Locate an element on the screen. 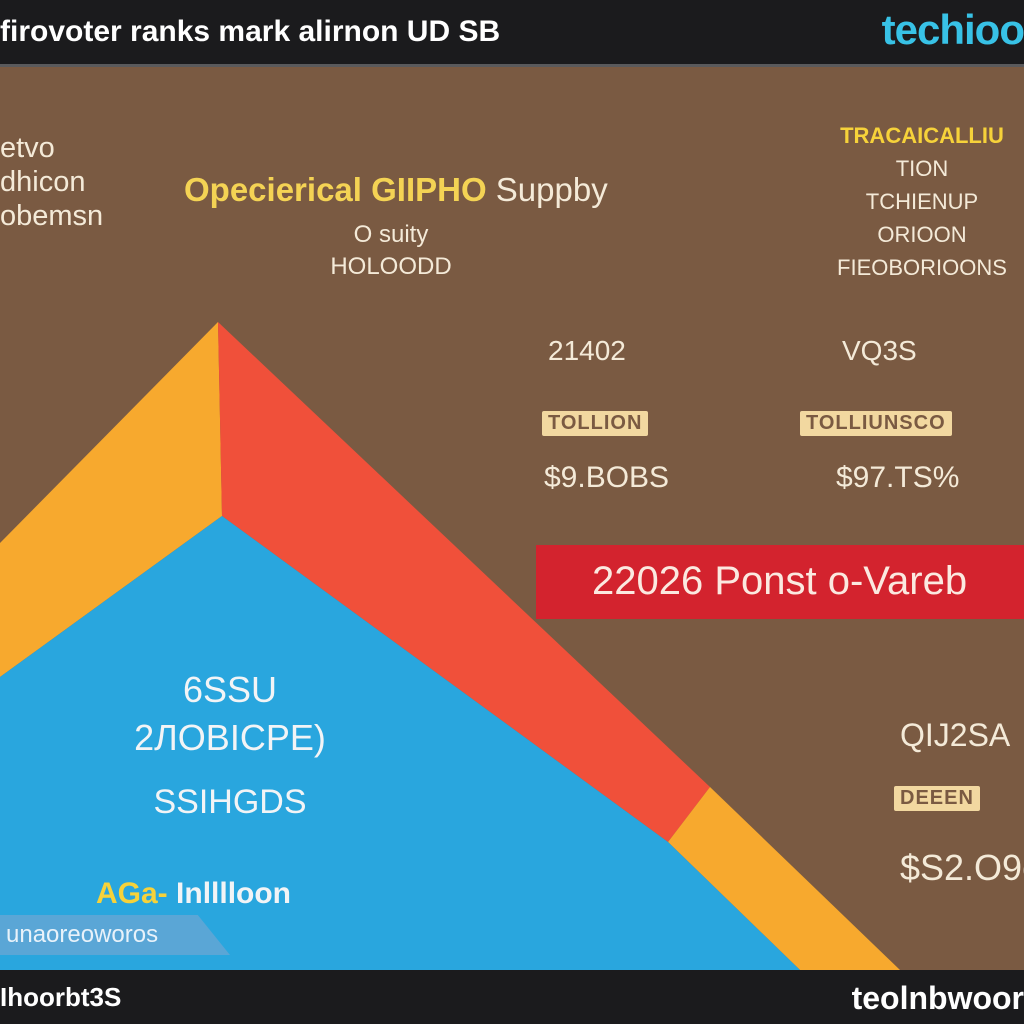 The image size is (1024, 1024). year-banner: 22026 Ponst o-Vareb is located at coordinates (780, 582).